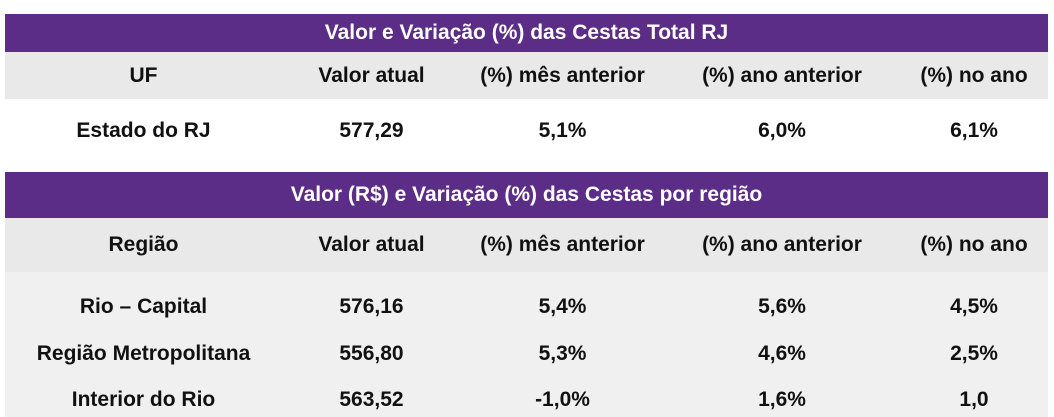 The width and height of the screenshot is (1054, 417). Describe the element at coordinates (974, 306) in the screenshot. I see `row-no-ano: 4,5%` at that location.